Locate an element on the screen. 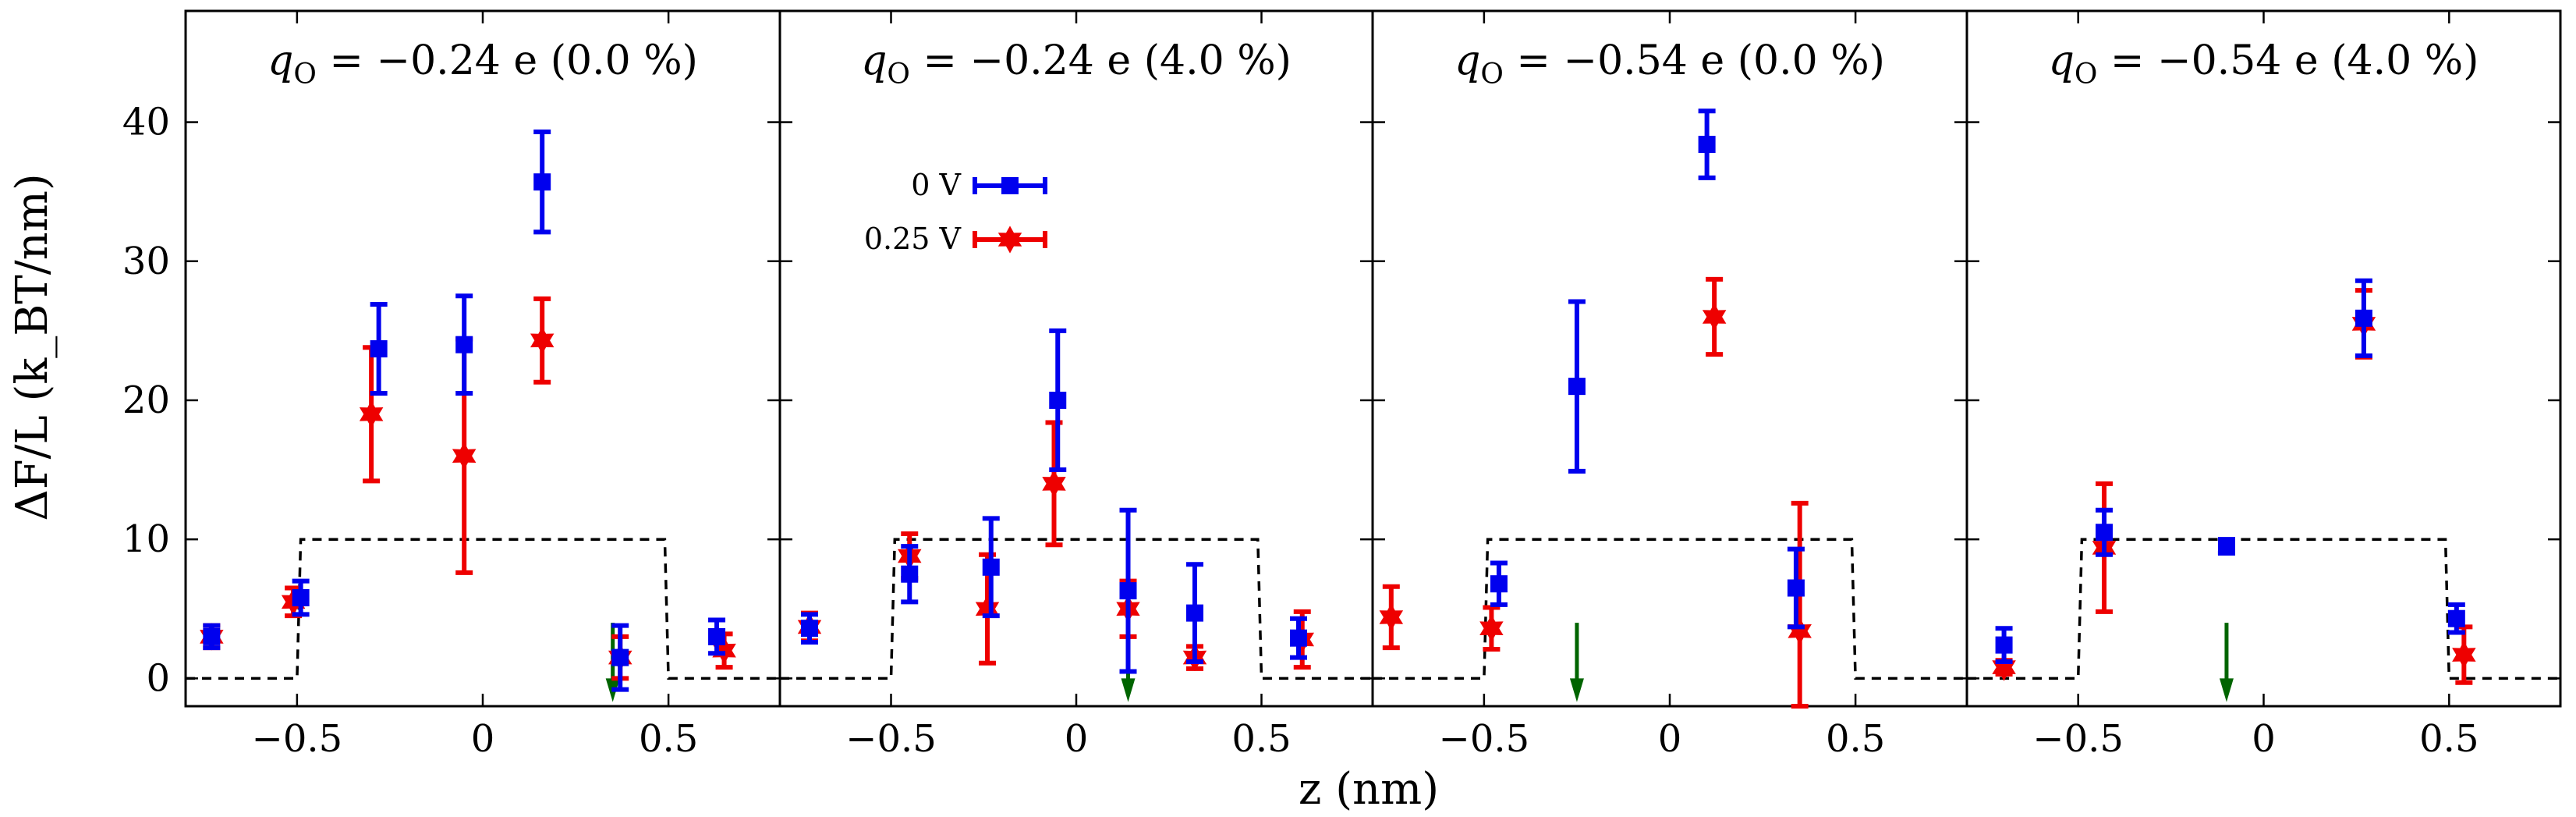 The width and height of the screenshot is (2576, 817). panel-title: qO = −0.24 e (4.0 %) is located at coordinates (1076, 64).